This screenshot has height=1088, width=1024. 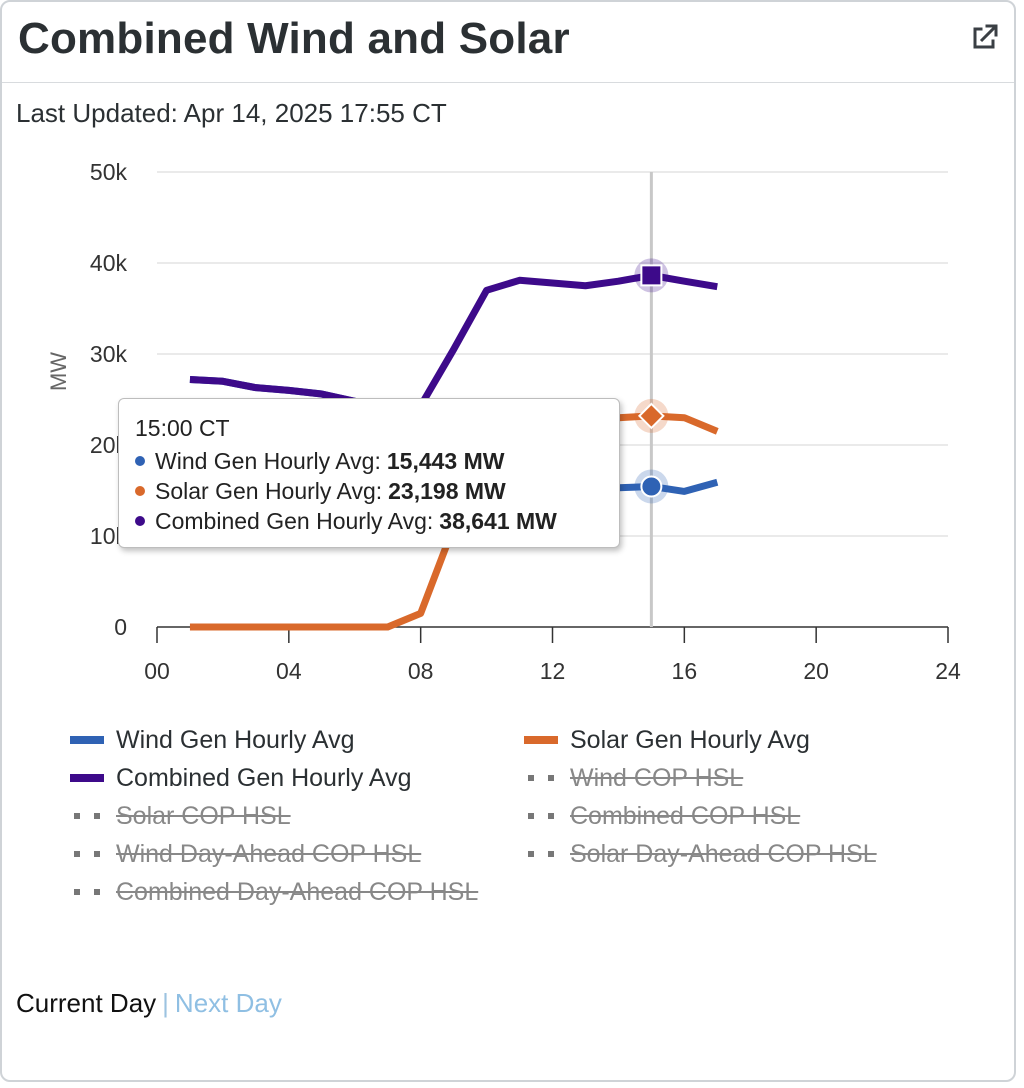 I want to click on next-day-link: Next Day, so click(x=228, y=1003).